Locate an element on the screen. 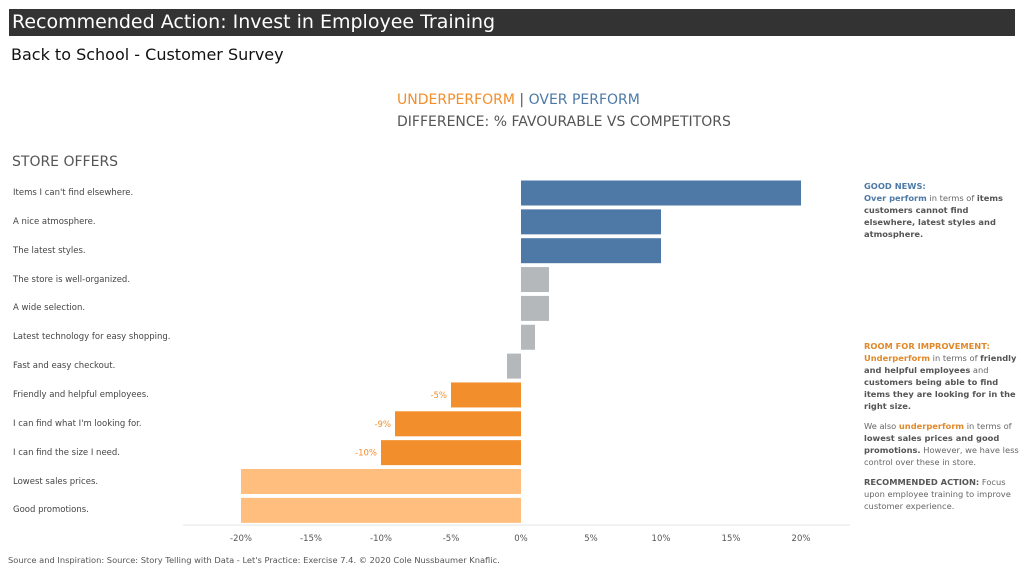 The image size is (1024, 576). color-legend: UNDERPERFORM | OVER PERFORM is located at coordinates (518, 100).